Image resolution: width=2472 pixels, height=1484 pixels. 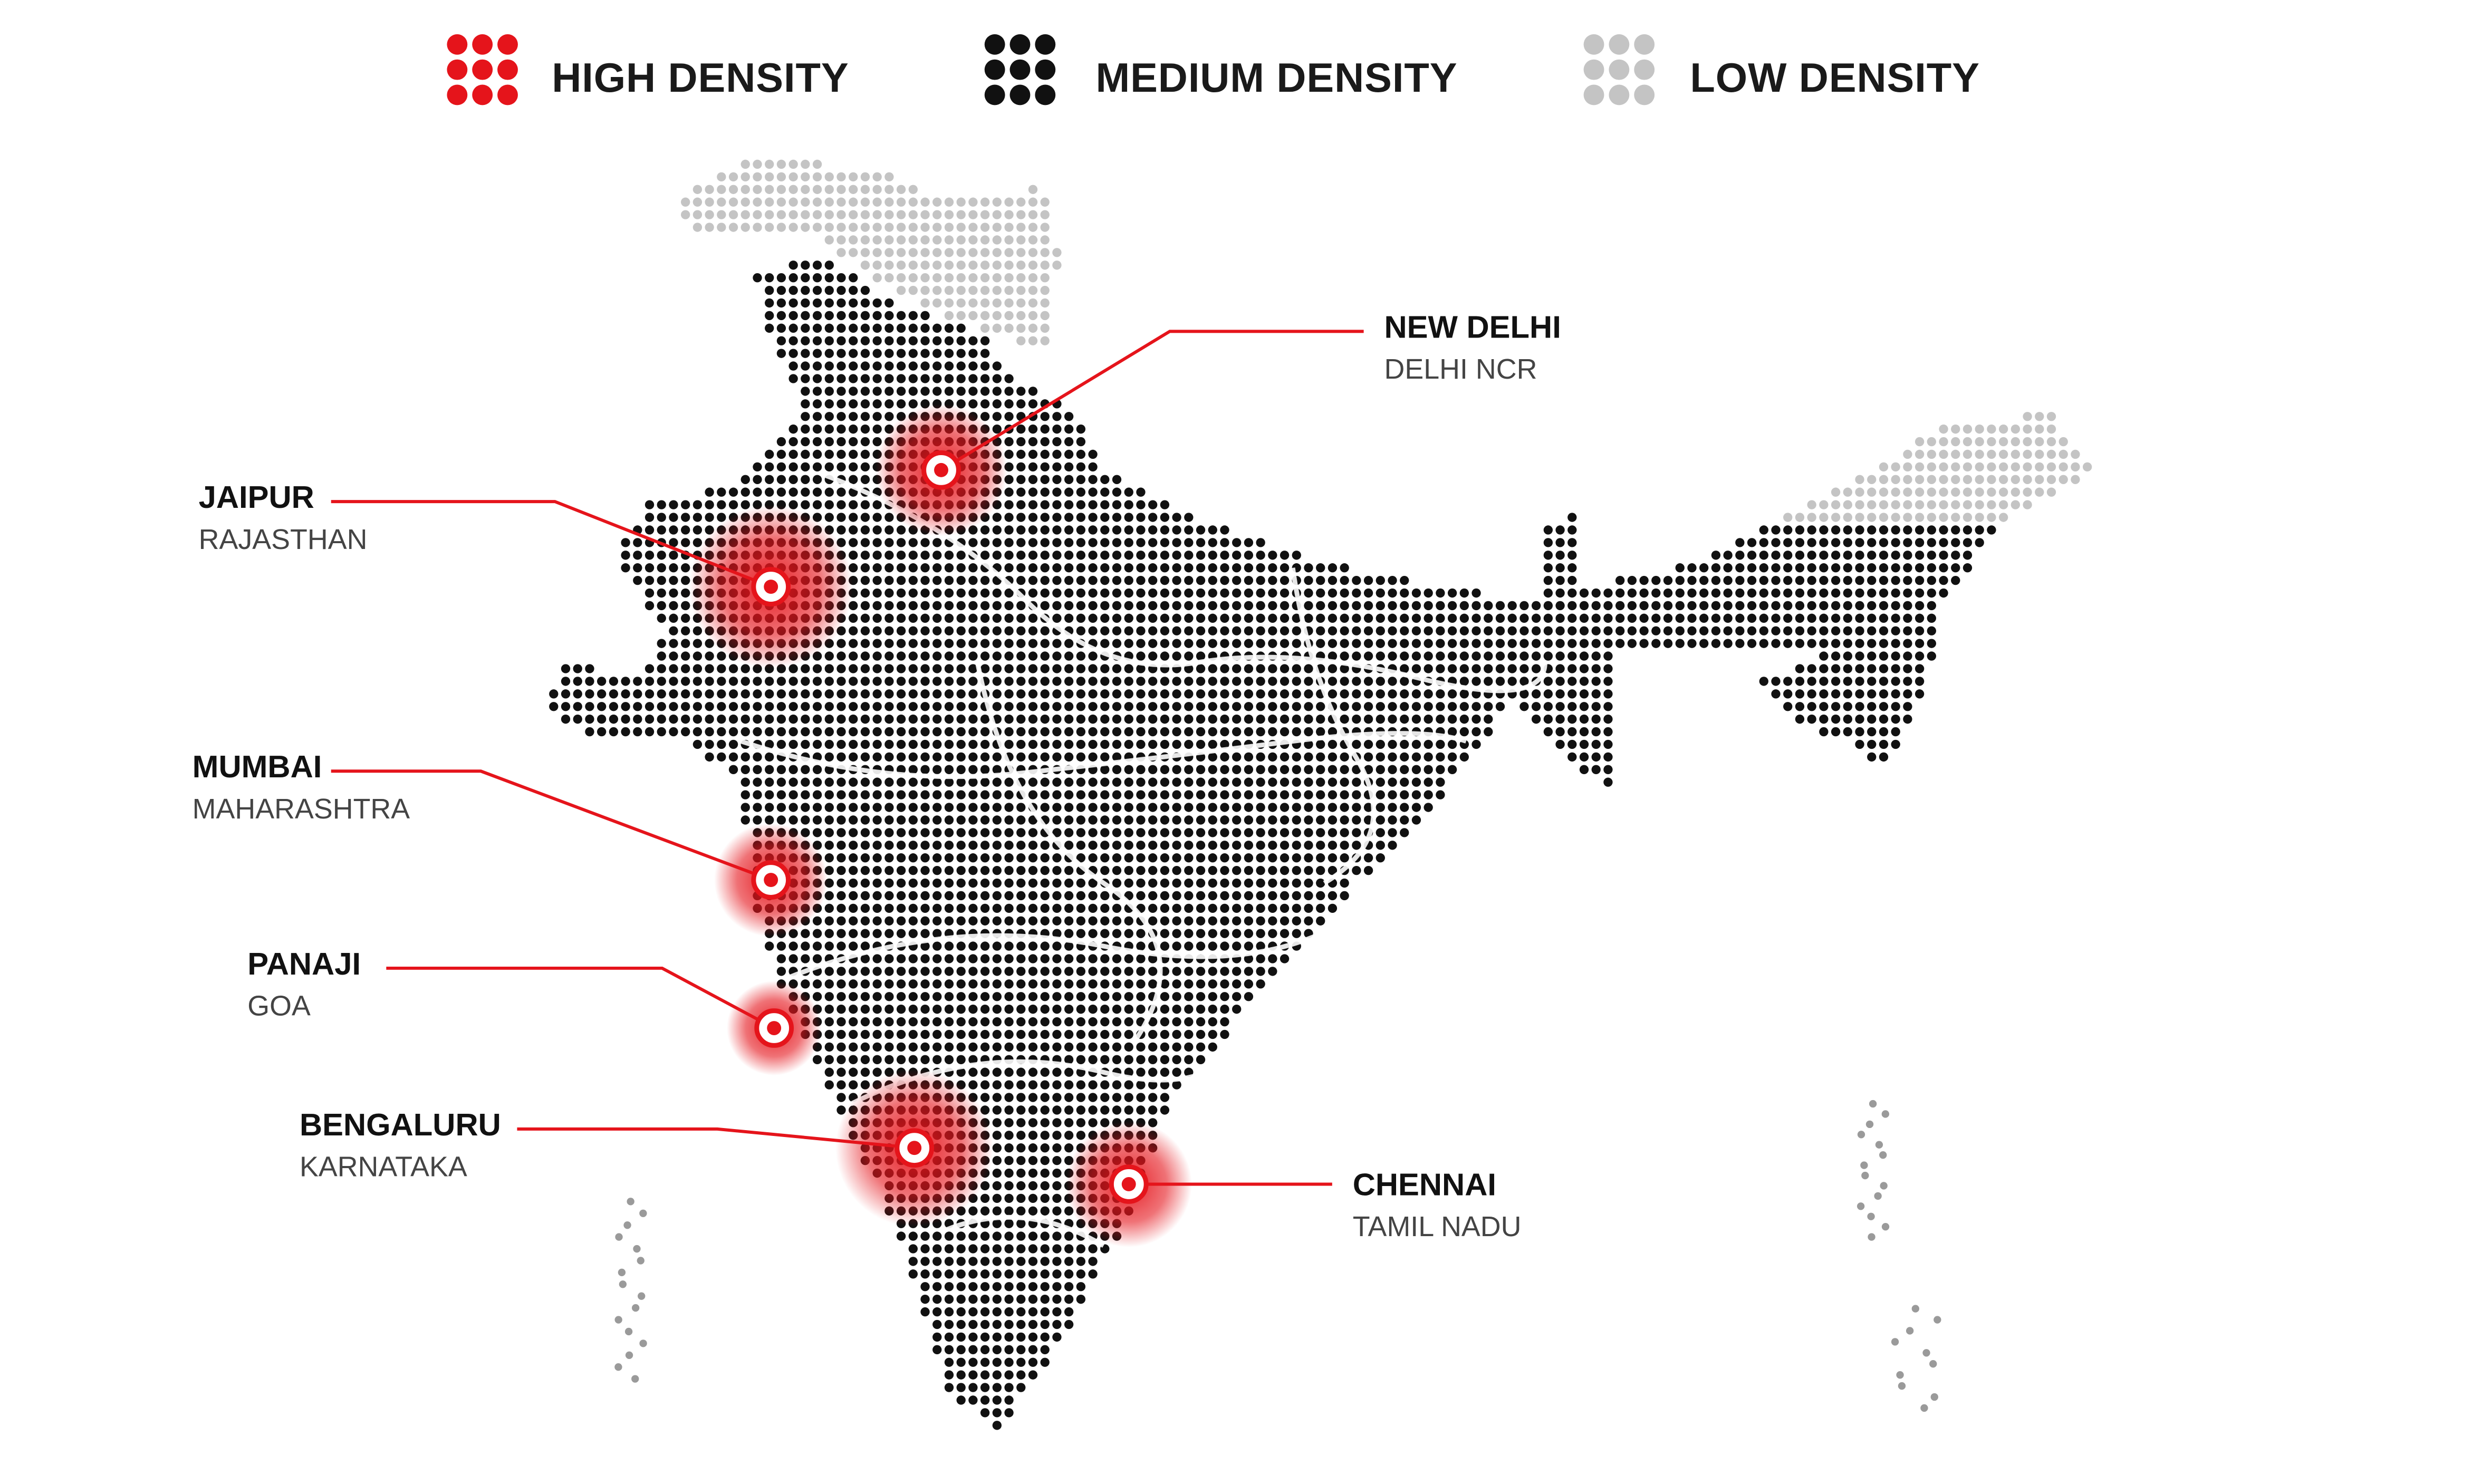 I want to click on legend-dot, so click(x=1593, y=94).